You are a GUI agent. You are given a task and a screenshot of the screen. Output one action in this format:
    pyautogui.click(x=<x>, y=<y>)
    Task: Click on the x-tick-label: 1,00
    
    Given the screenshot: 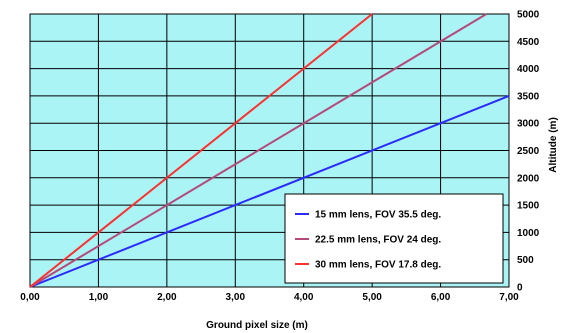 What is the action you would take?
    pyautogui.click(x=99, y=297)
    